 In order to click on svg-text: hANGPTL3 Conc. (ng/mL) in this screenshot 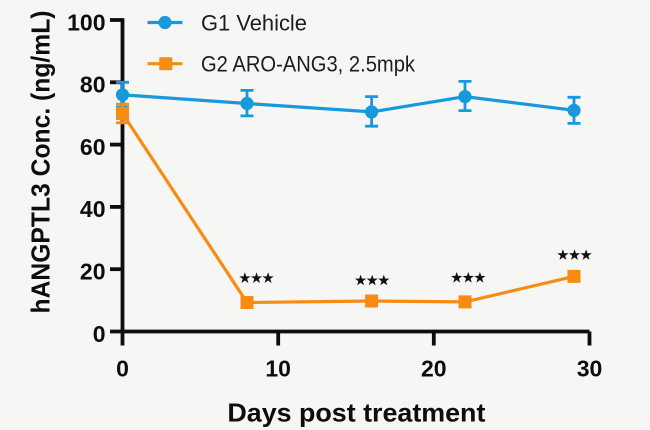, I will do `click(41, 162)`.